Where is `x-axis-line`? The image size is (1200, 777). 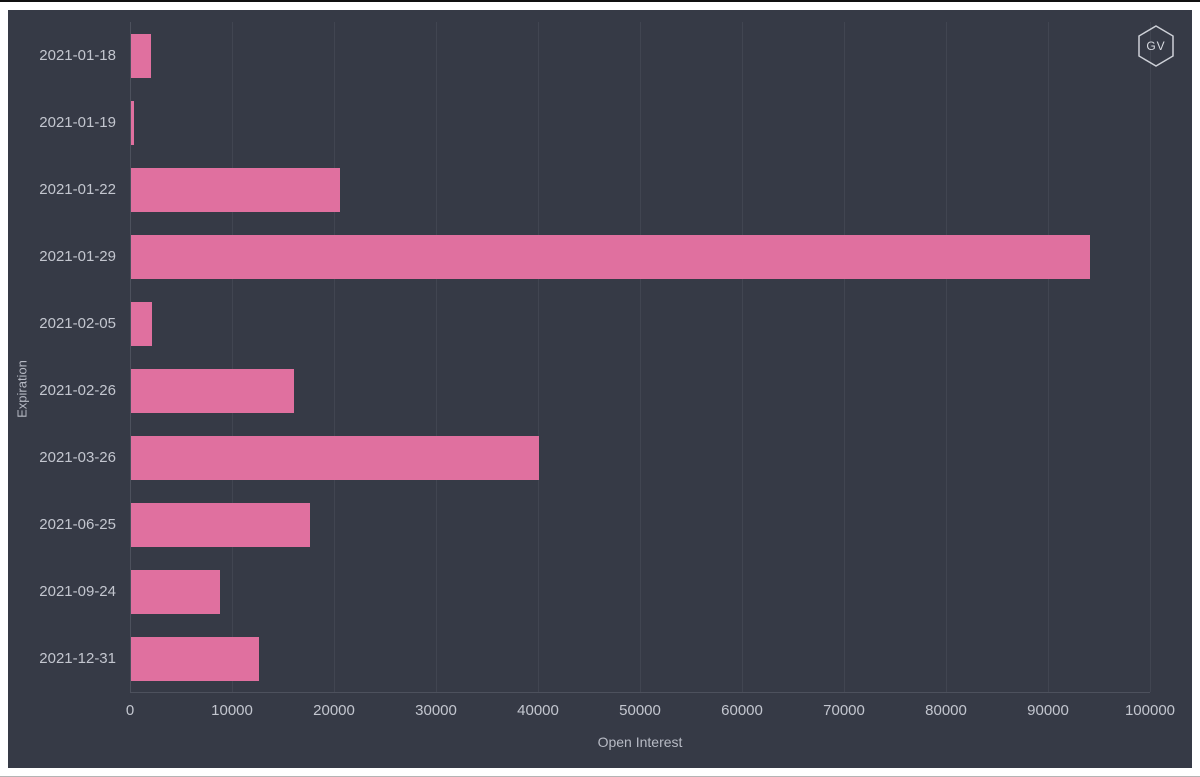
x-axis-line is located at coordinates (640, 692).